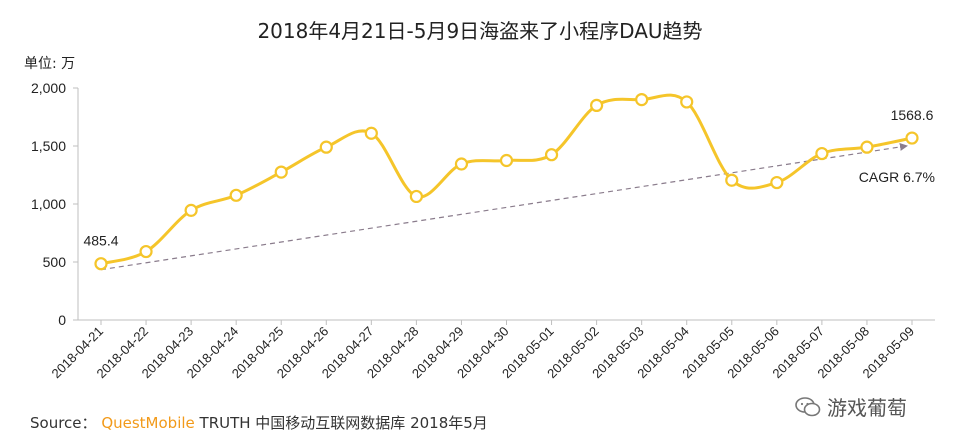 The image size is (960, 448). What do you see at coordinates (63, 423) in the screenshot?
I see `source-label: Source：` at bounding box center [63, 423].